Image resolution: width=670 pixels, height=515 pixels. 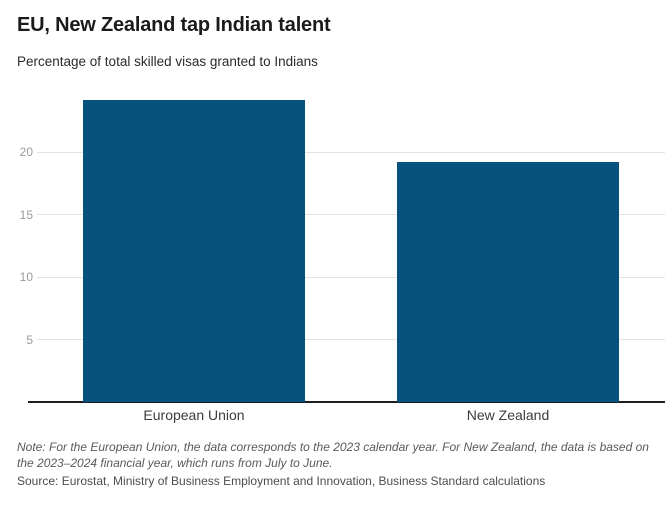 I want to click on chart-title: EU, New Zealand tap Indian talent, so click(x=174, y=25).